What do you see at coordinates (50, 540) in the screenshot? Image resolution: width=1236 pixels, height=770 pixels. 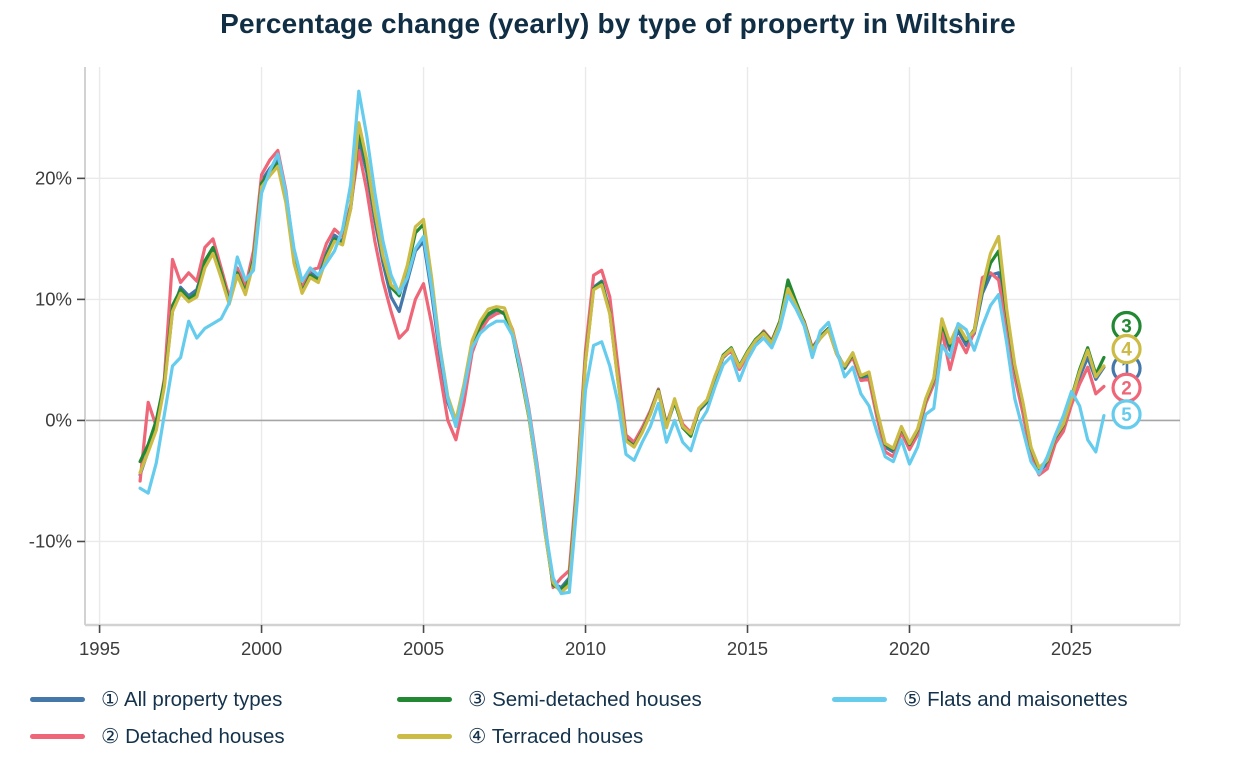 I see `y-tick-label: -10%` at bounding box center [50, 540].